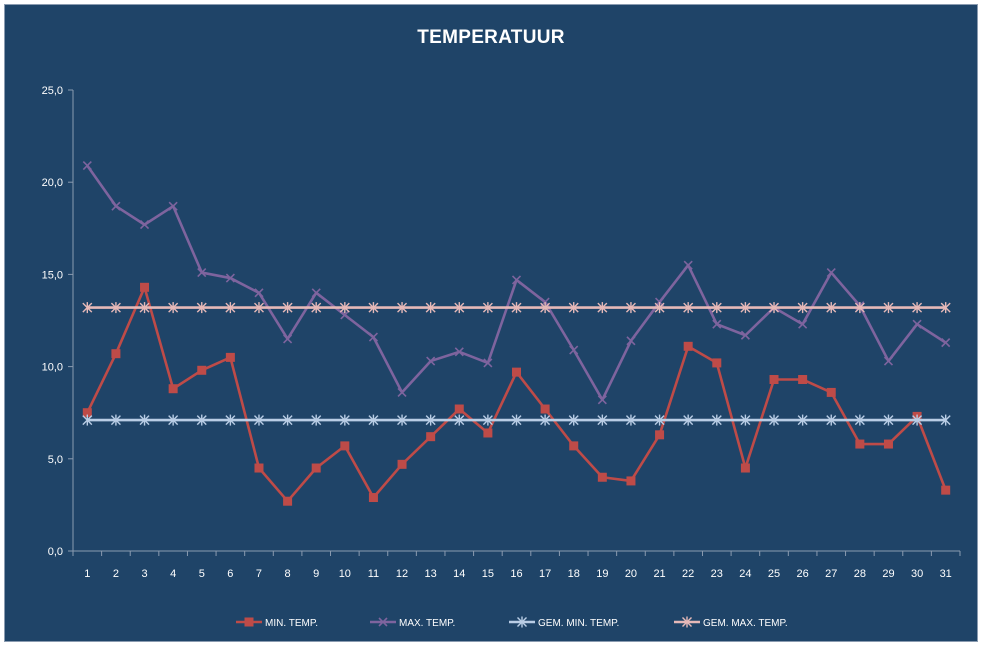  I want to click on x-tick-label: 5, so click(202, 574).